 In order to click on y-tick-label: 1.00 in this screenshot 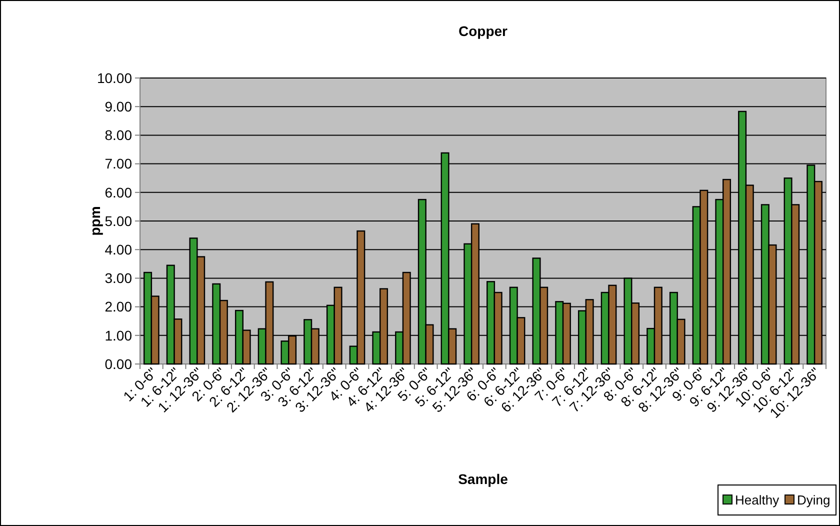, I will do `click(118, 335)`.